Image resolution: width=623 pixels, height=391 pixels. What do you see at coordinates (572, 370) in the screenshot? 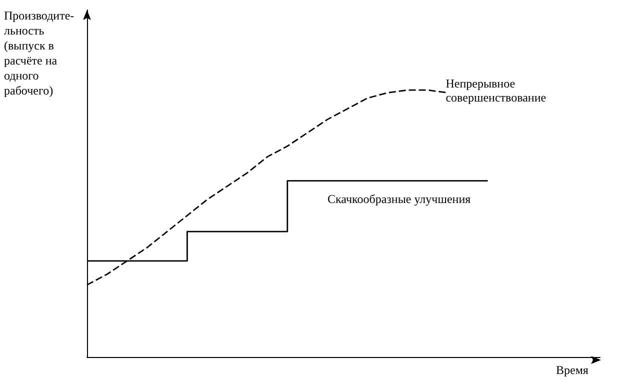
I see `x-axis-title: Время` at bounding box center [572, 370].